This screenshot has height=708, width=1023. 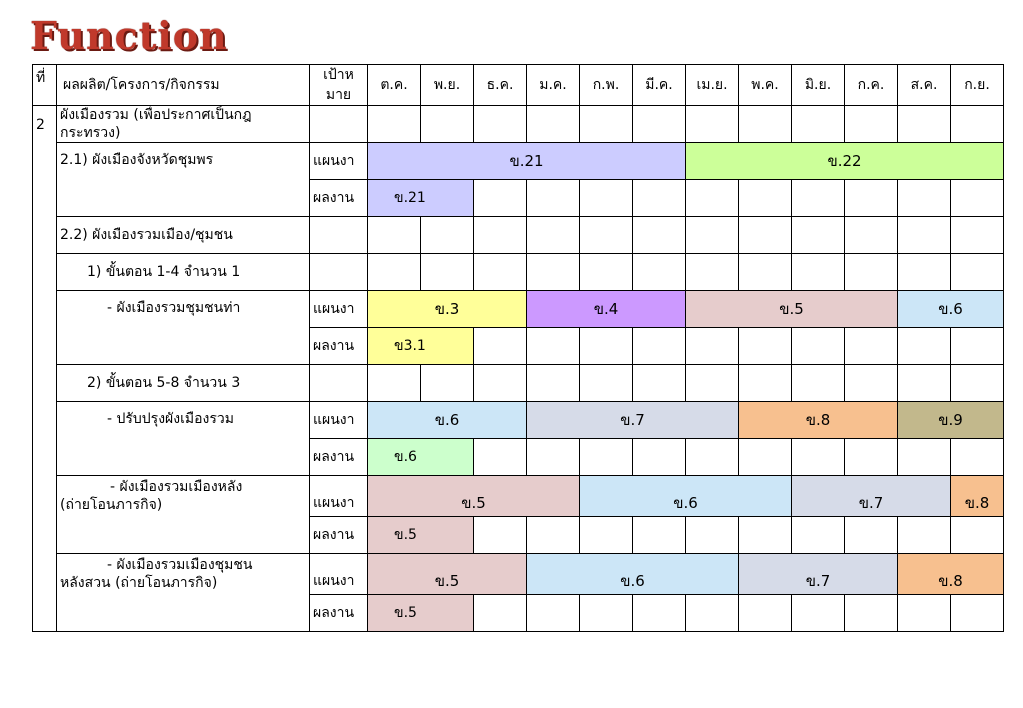 What do you see at coordinates (394, 85) in the screenshot?
I see `header-month: ต.ค.` at bounding box center [394, 85].